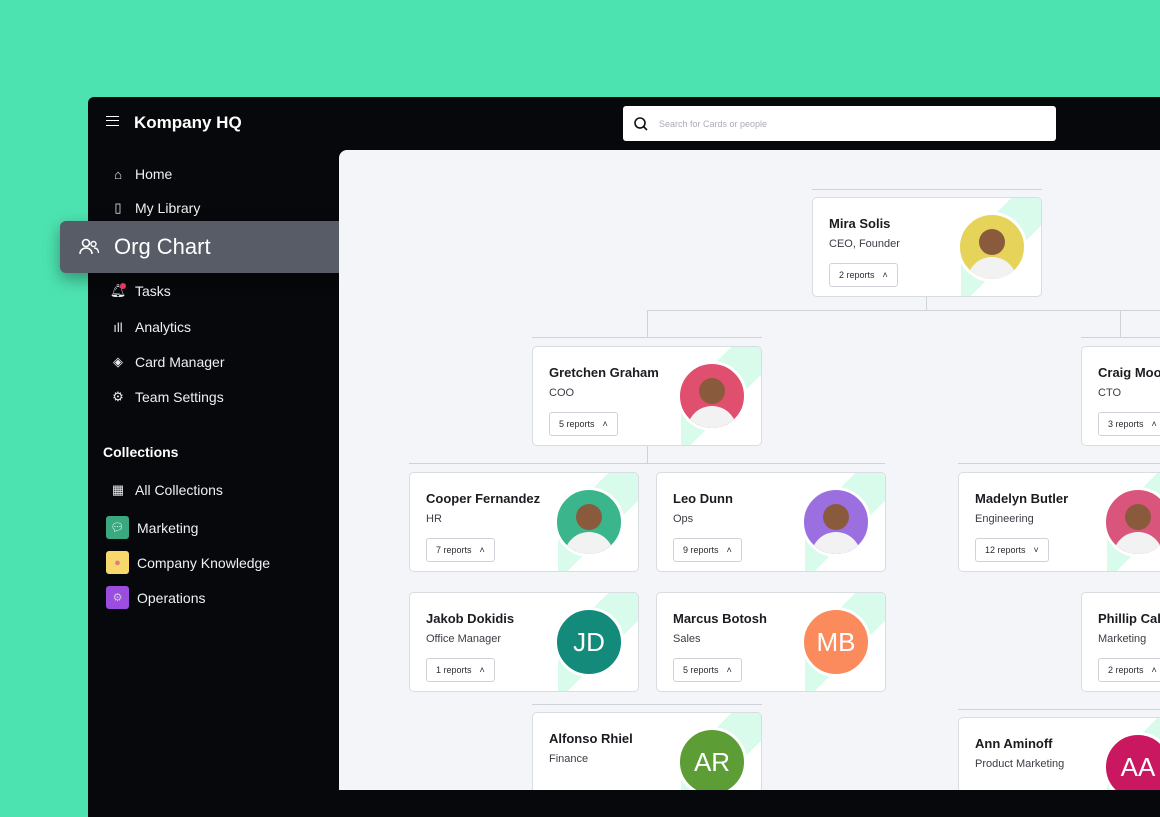  Describe the element at coordinates (1129, 424) in the screenshot. I see `reports-toggle-button: 3 reports ˄` at that location.